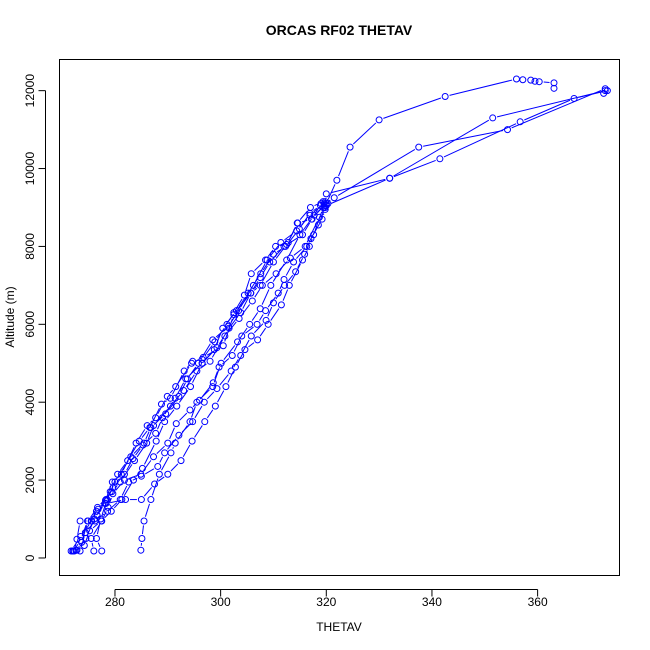 The image size is (650, 650). Describe the element at coordinates (538, 602) in the screenshot. I see `x-tick-label: 360` at that location.